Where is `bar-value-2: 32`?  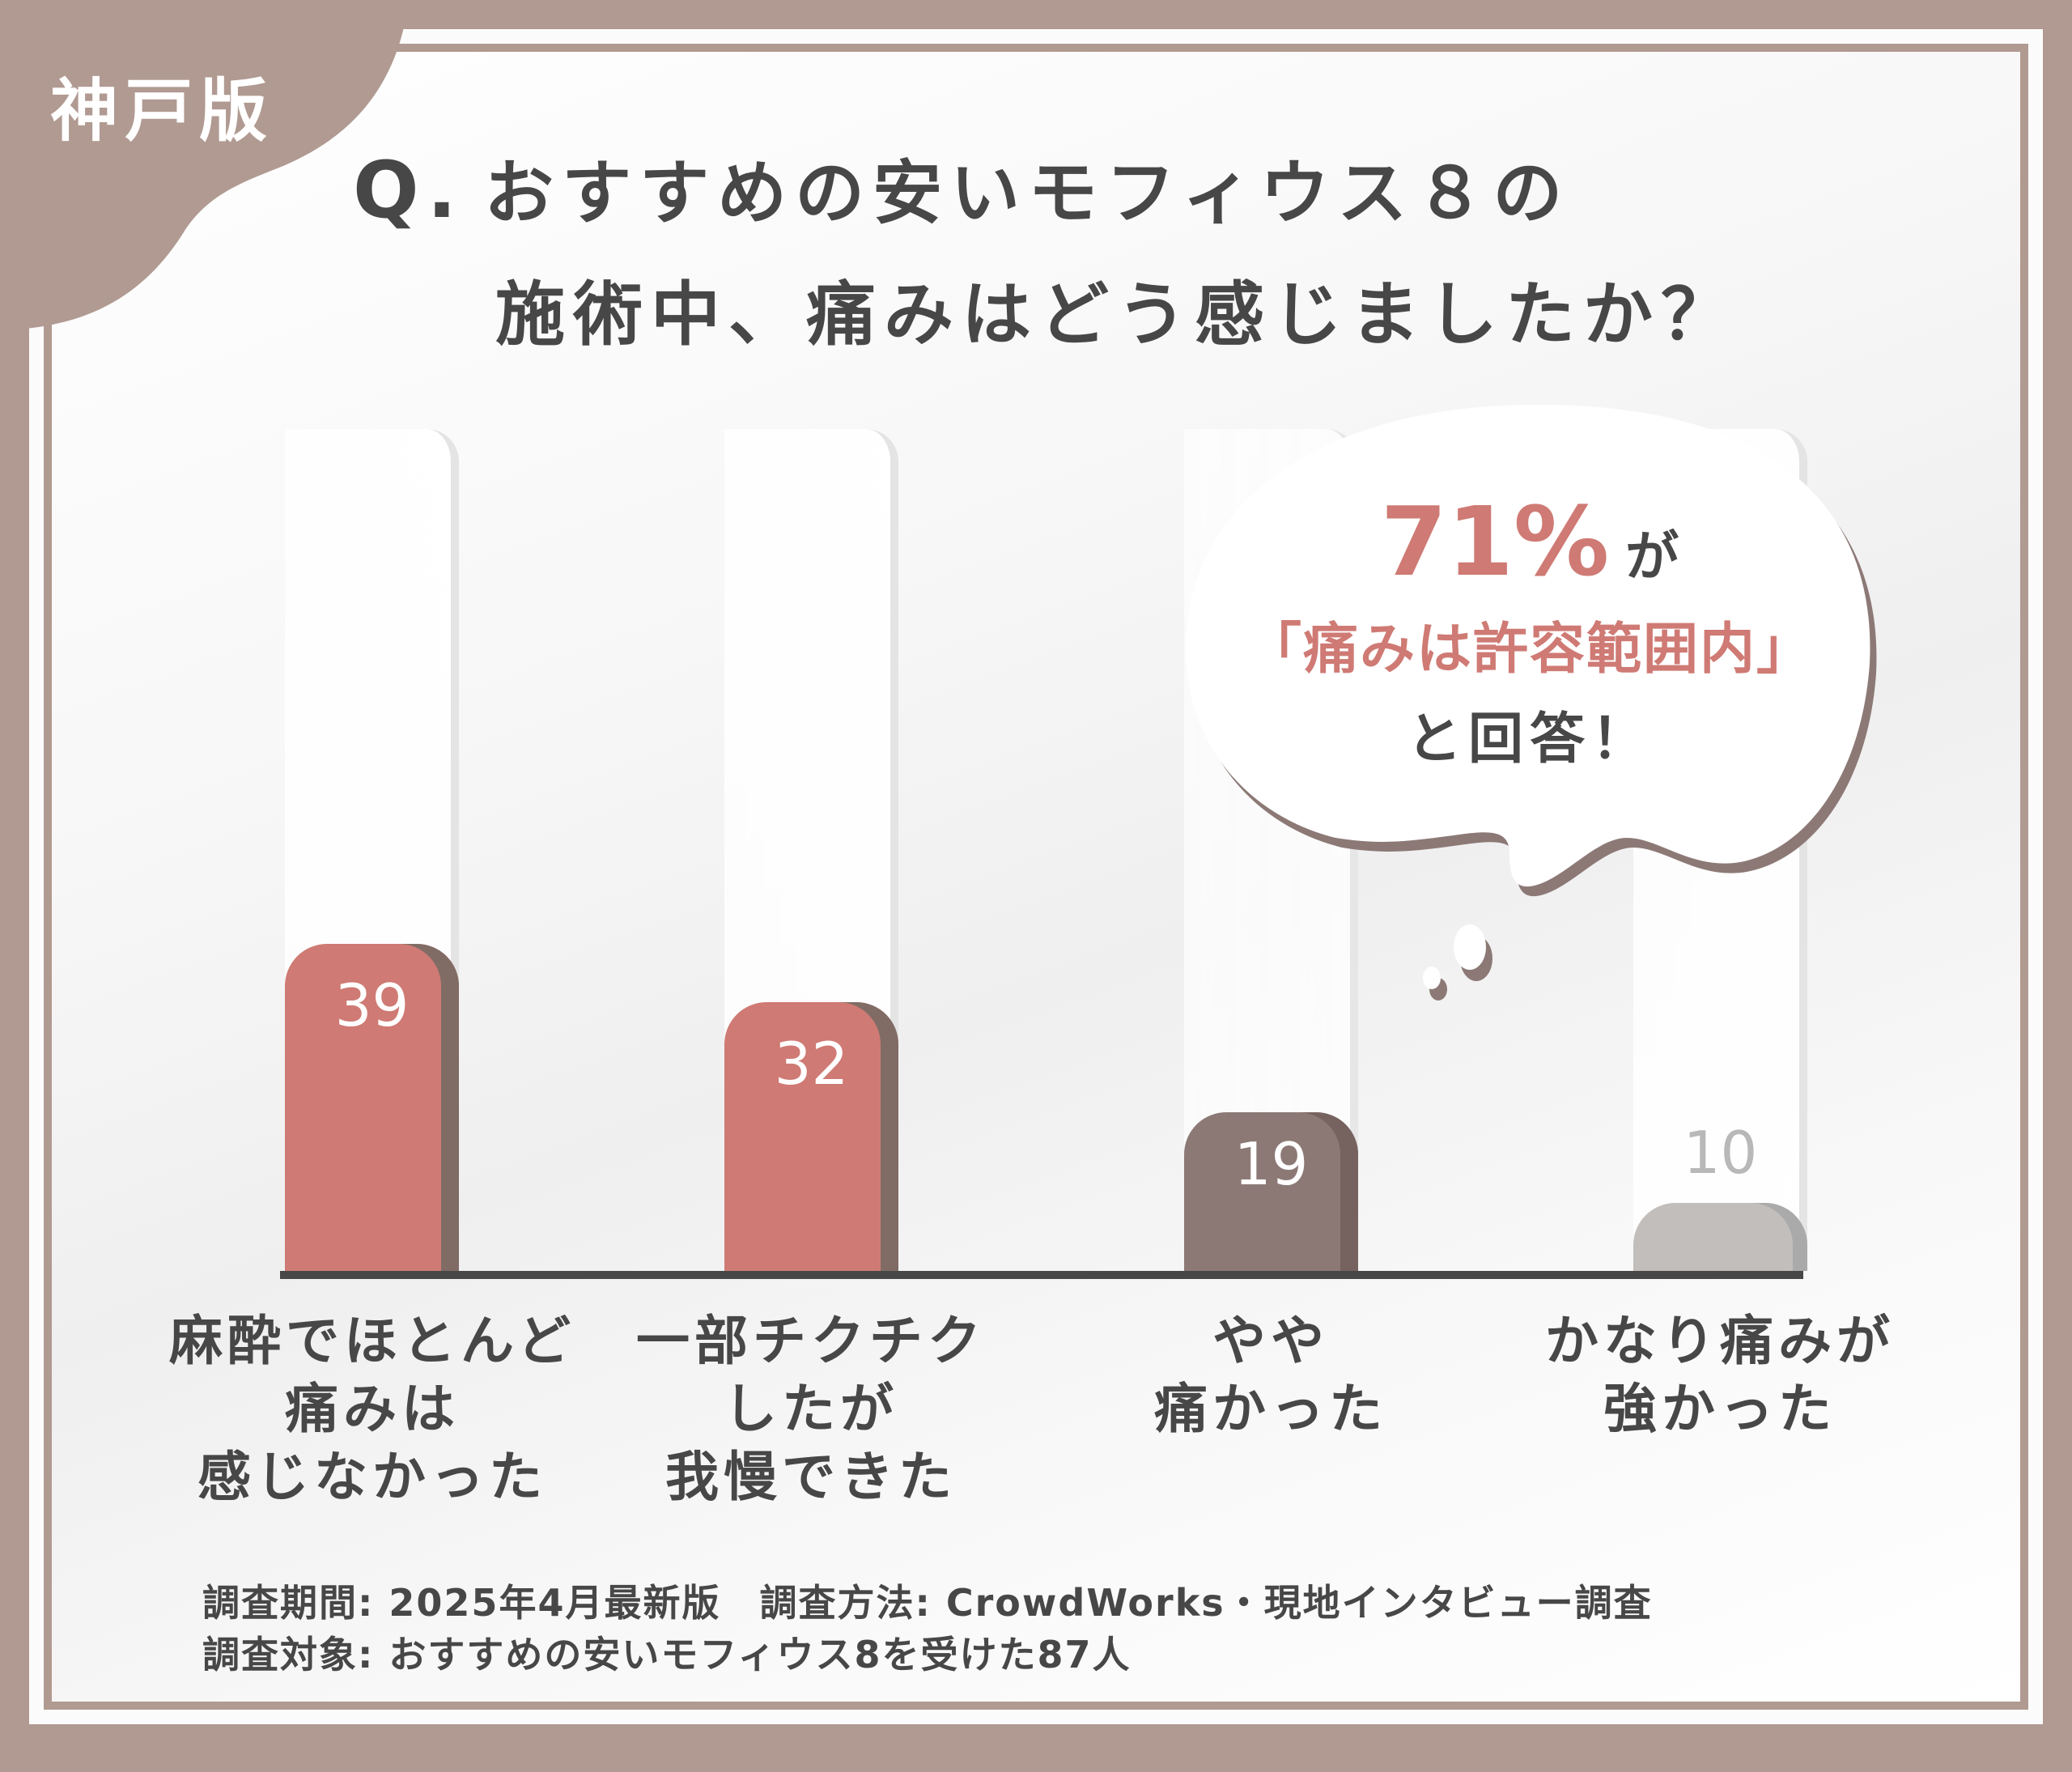
bar-value-2: 32 is located at coordinates (811, 1064).